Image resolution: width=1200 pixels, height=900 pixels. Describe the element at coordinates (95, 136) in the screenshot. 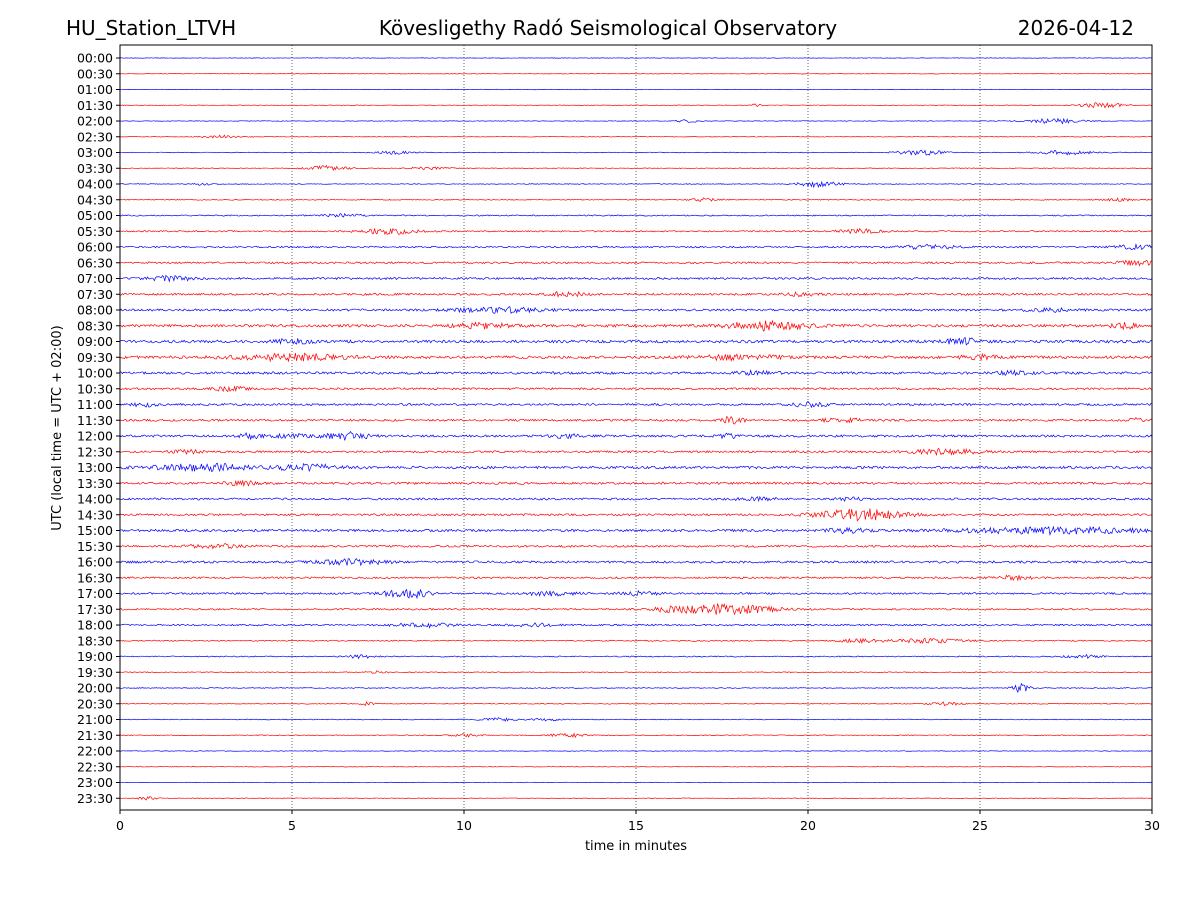

I see `y-tick-label: 02:30` at that location.